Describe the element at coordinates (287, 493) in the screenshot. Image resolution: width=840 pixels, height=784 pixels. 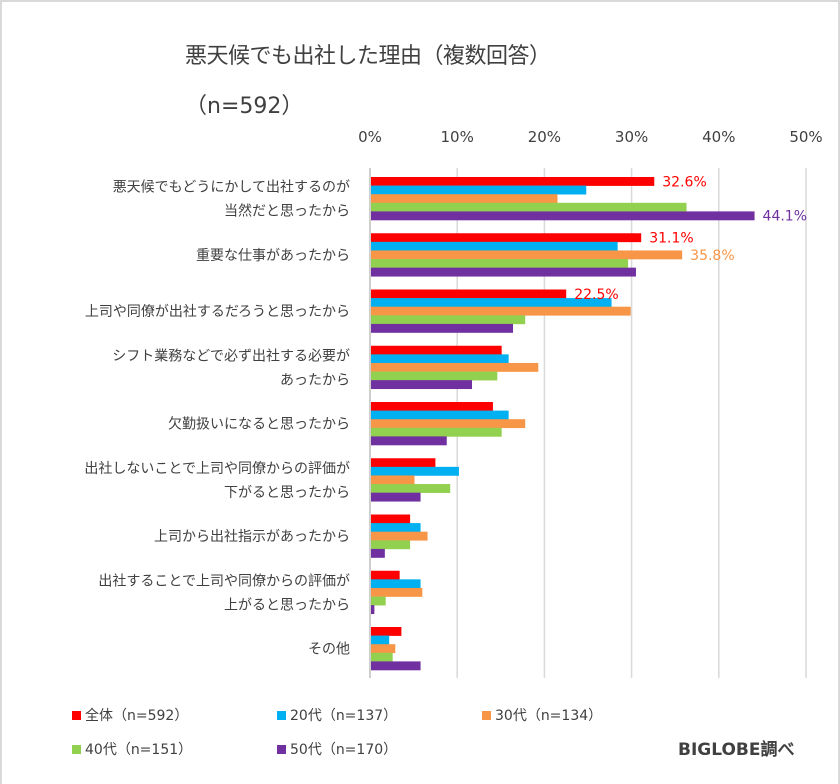
I see `category-label: 下がると思ったから` at that location.